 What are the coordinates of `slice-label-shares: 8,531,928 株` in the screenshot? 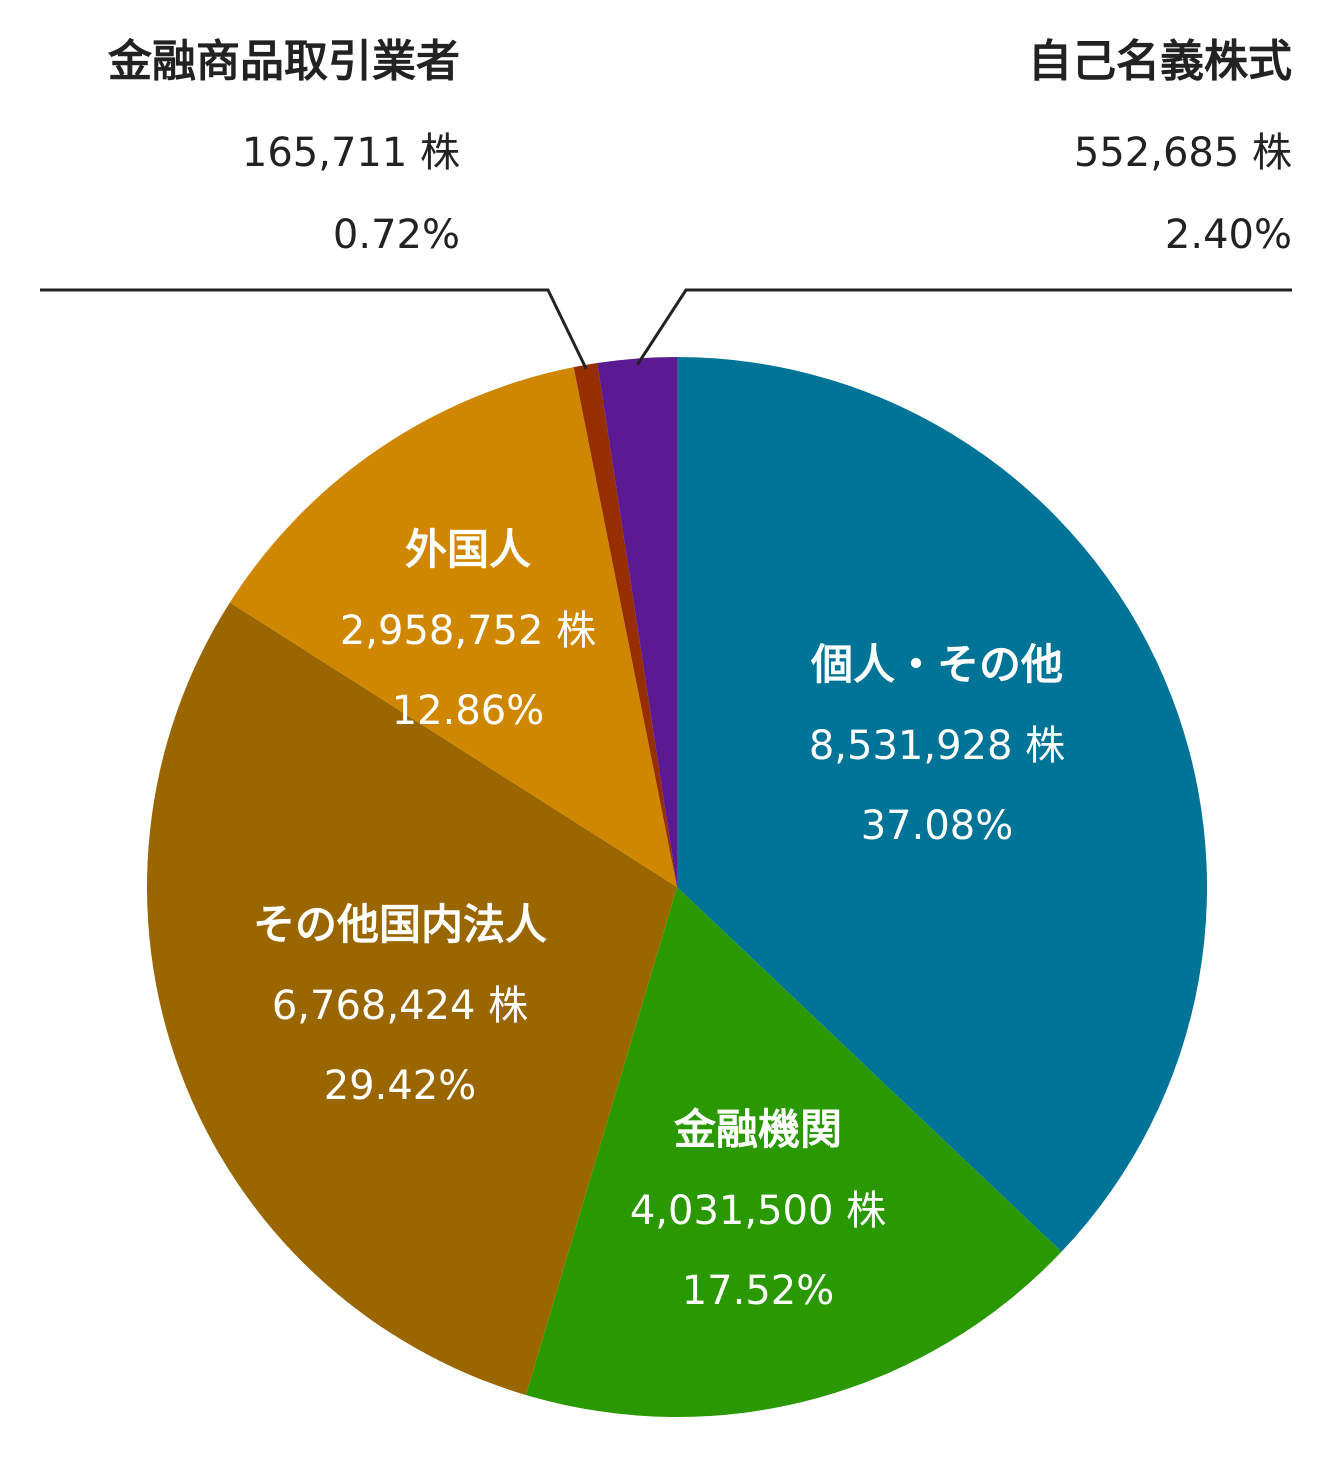 It's located at (937, 746).